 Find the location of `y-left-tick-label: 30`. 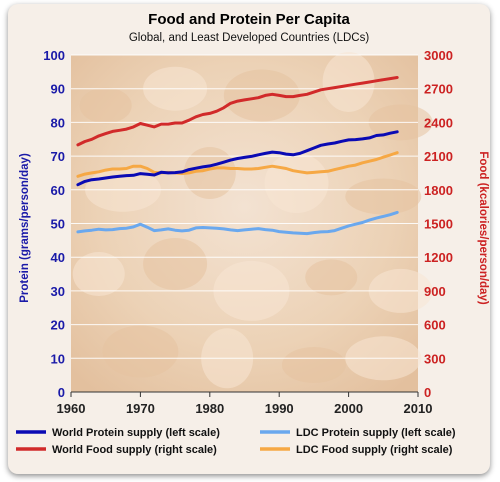

y-left-tick-label: 30 is located at coordinates (58, 291).